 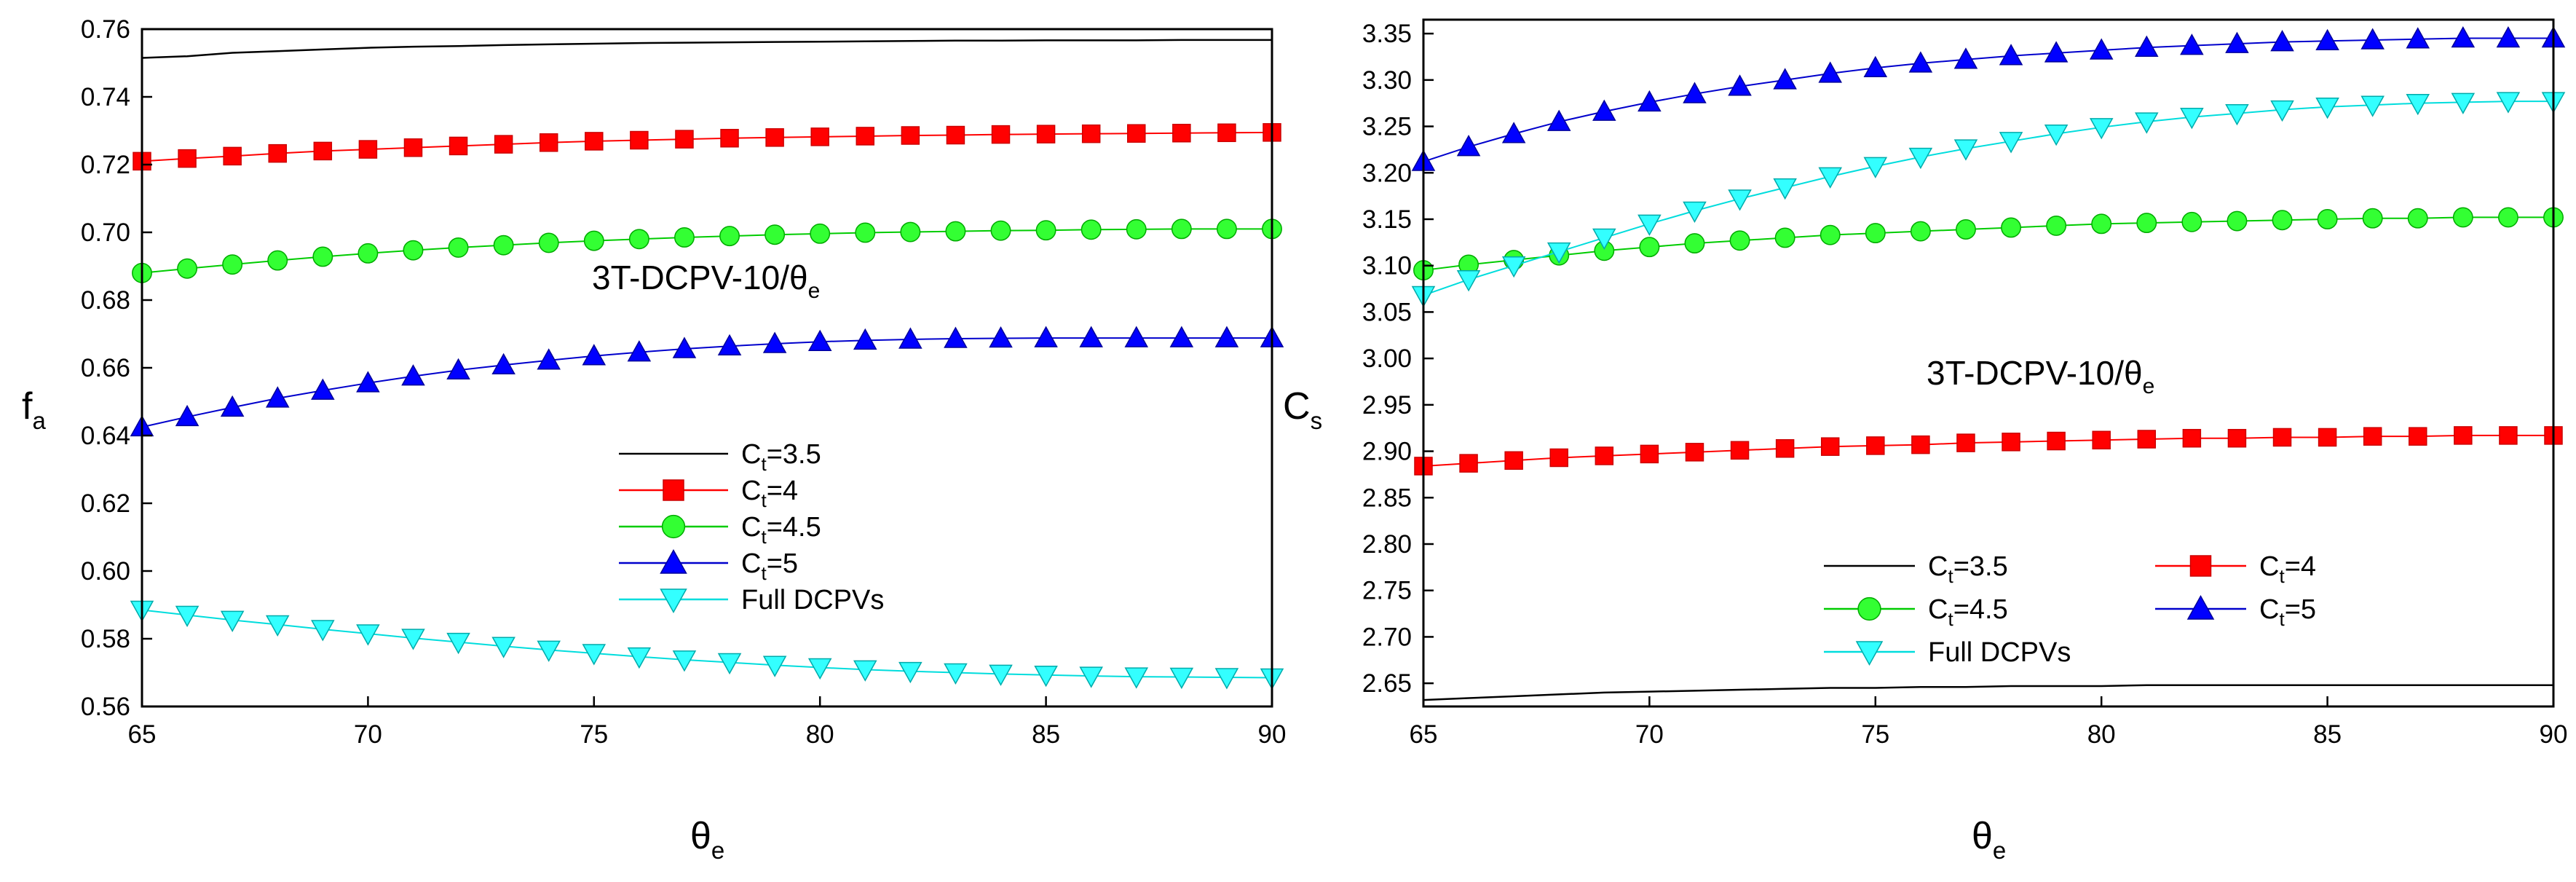 I want to click on left-x-tick-label: 90, so click(x=1272, y=734).